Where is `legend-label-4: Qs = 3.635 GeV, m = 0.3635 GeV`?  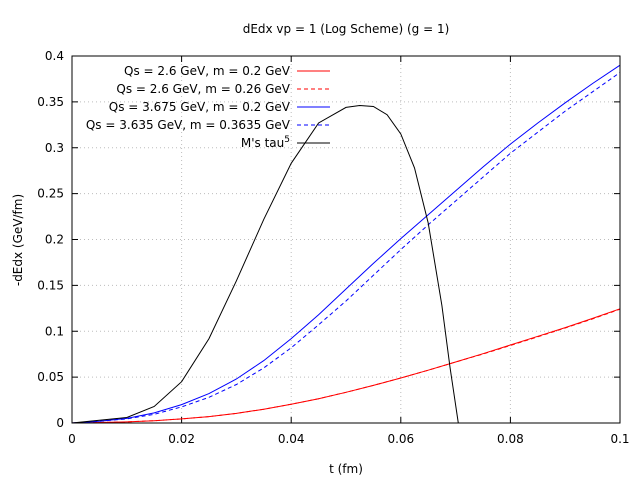
legend-label-4: Qs = 3.635 GeV, m = 0.3635 GeV is located at coordinates (188, 125).